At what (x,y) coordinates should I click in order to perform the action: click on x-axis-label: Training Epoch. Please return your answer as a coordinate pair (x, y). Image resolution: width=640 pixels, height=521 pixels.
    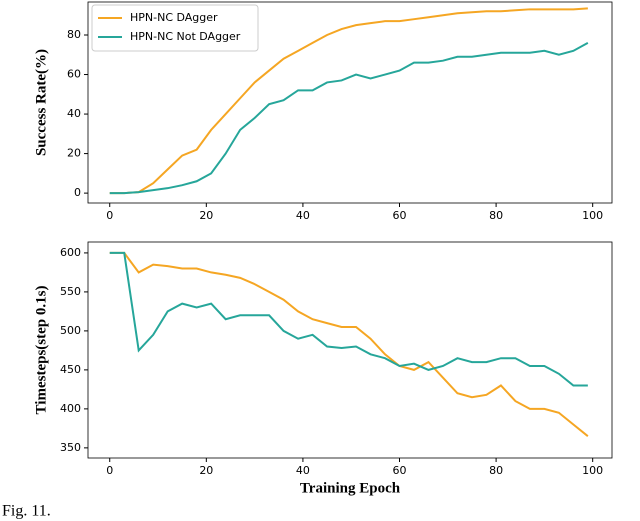
    Looking at the image, I should click on (350, 488).